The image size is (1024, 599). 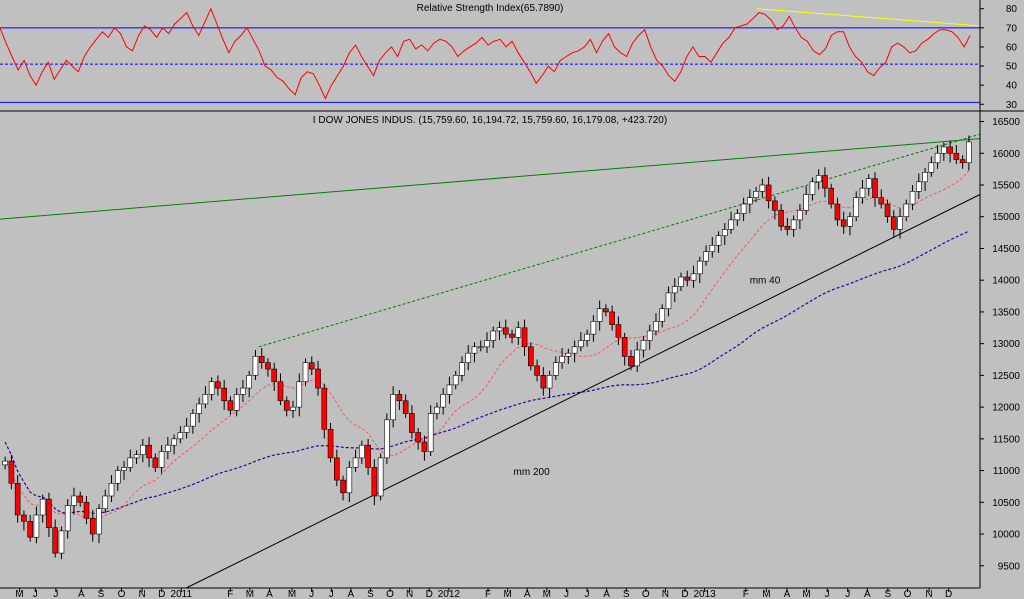 I want to click on price-y-tick-label: 13000, so click(x=1006, y=344).